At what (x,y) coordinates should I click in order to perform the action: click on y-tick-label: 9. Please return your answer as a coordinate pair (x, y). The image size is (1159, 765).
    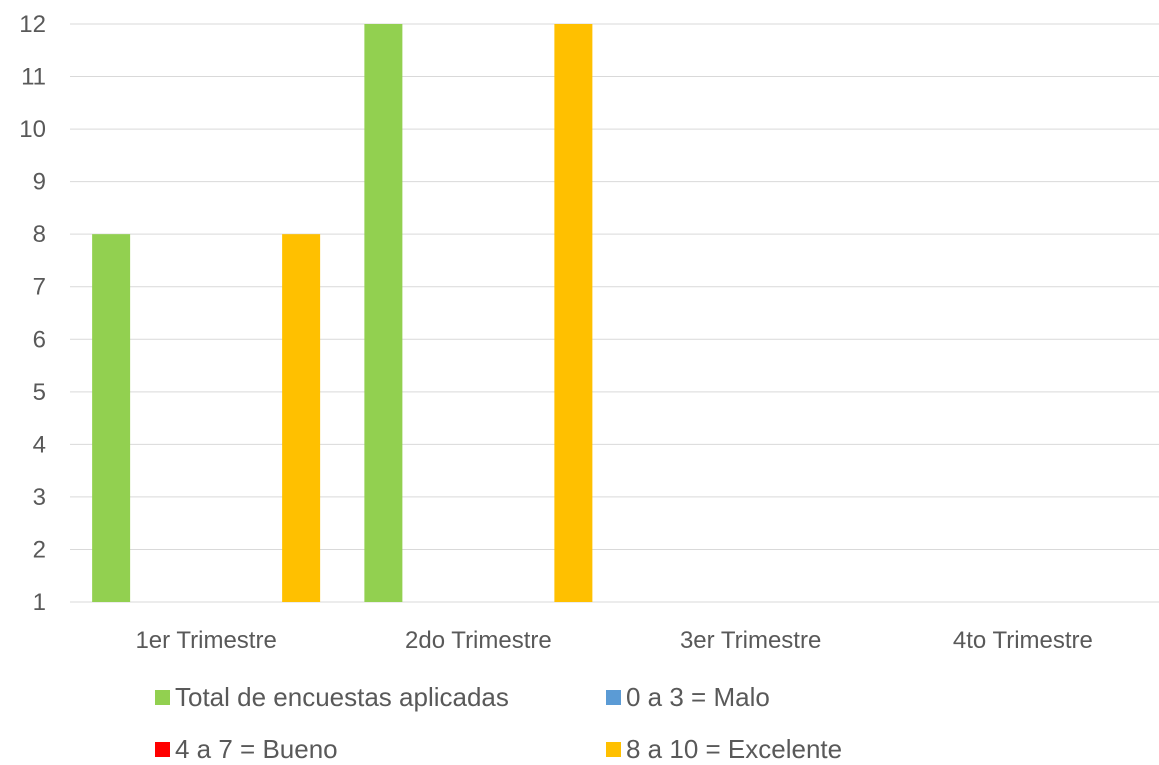
    Looking at the image, I should click on (39, 182).